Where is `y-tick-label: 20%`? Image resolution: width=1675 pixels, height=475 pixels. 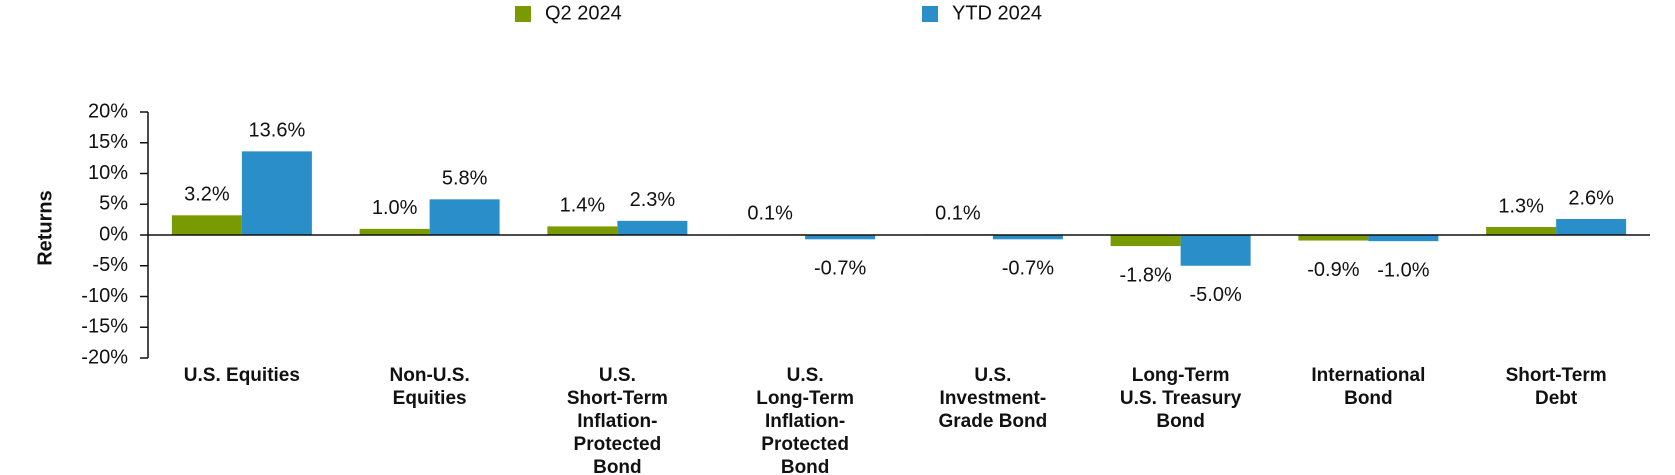
y-tick-label: 20% is located at coordinates (108, 111).